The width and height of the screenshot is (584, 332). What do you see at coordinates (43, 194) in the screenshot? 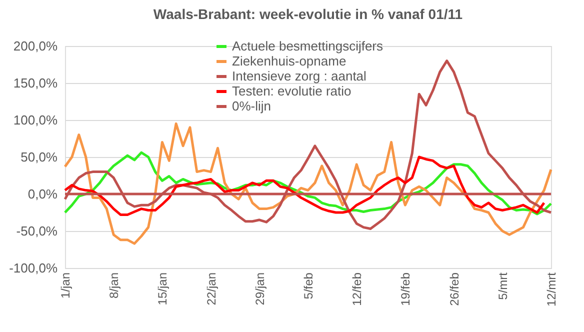
I see `y-tick-label: 0,0%` at bounding box center [43, 194].